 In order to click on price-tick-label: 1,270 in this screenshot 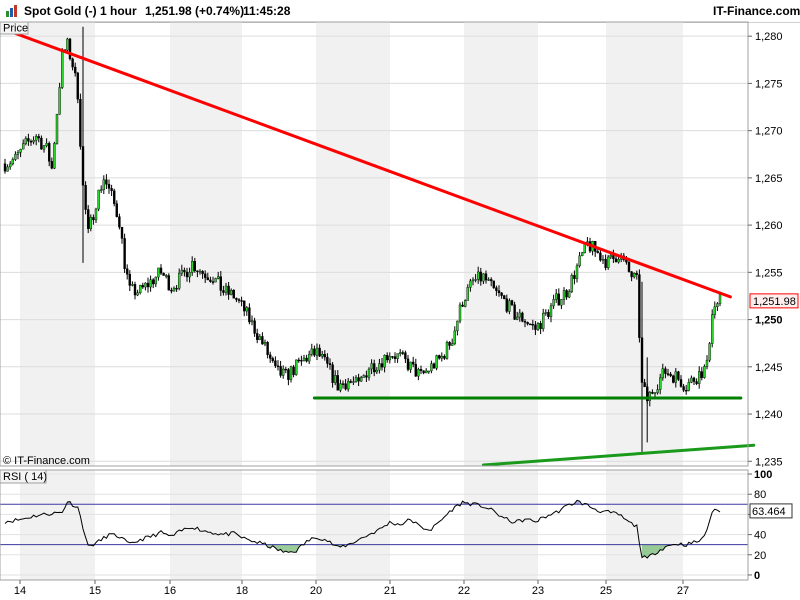, I will do `click(769, 132)`.